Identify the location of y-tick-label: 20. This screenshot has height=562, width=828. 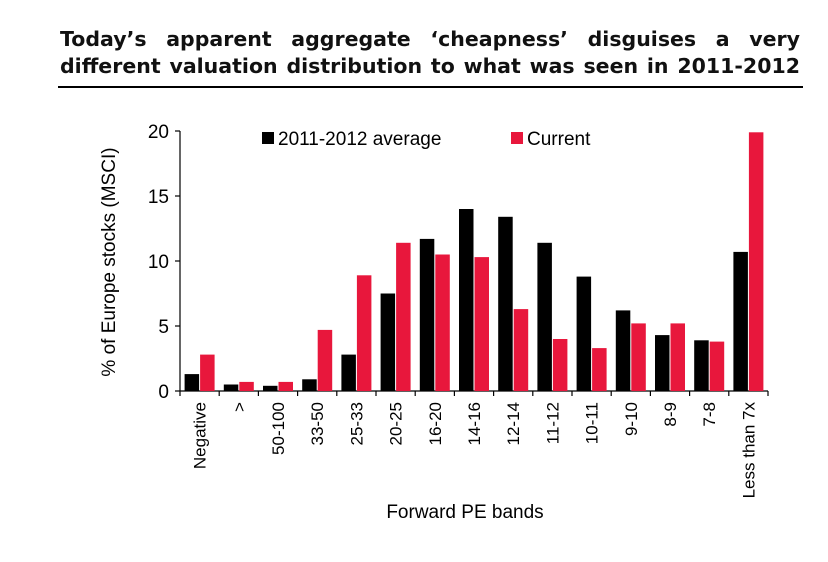
(158, 132).